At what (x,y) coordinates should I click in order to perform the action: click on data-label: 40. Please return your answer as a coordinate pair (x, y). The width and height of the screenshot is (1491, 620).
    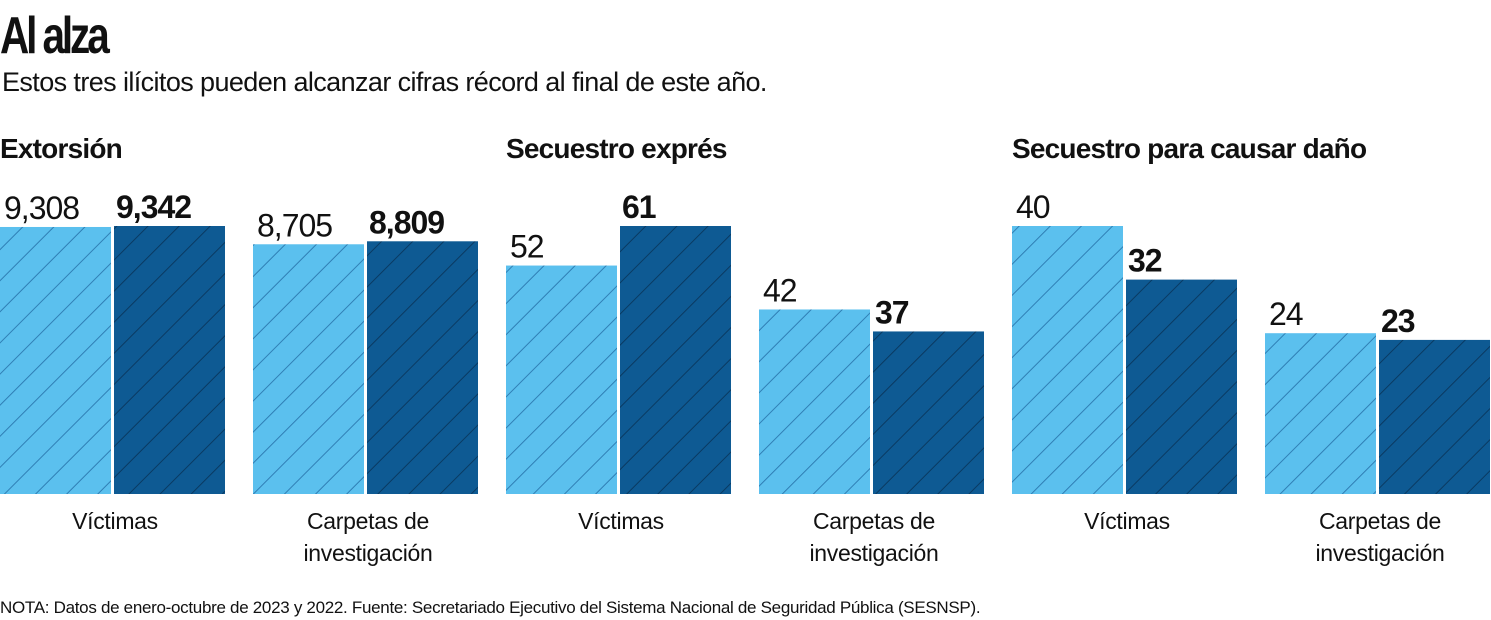
    Looking at the image, I should click on (1033, 207).